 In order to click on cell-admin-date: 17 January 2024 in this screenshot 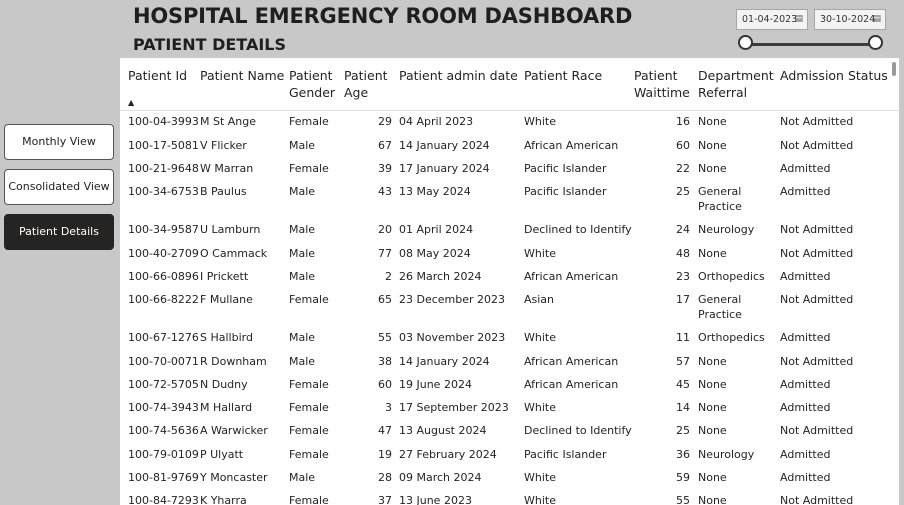, I will do `click(444, 168)`.